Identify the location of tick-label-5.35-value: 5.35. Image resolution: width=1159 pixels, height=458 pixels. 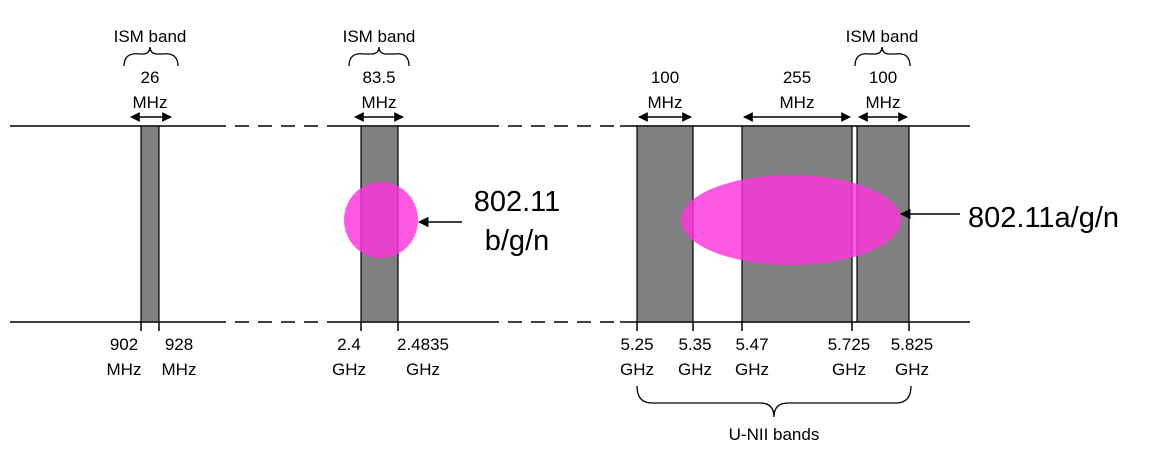
(694, 344).